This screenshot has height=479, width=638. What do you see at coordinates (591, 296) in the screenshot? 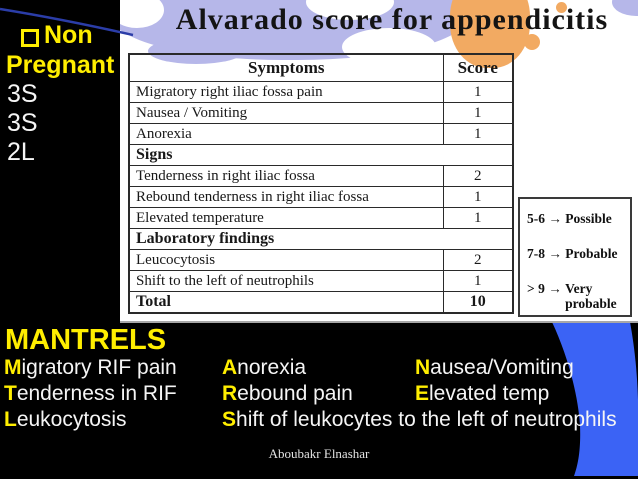
I see `legend-meaning: Very probable` at bounding box center [591, 296].